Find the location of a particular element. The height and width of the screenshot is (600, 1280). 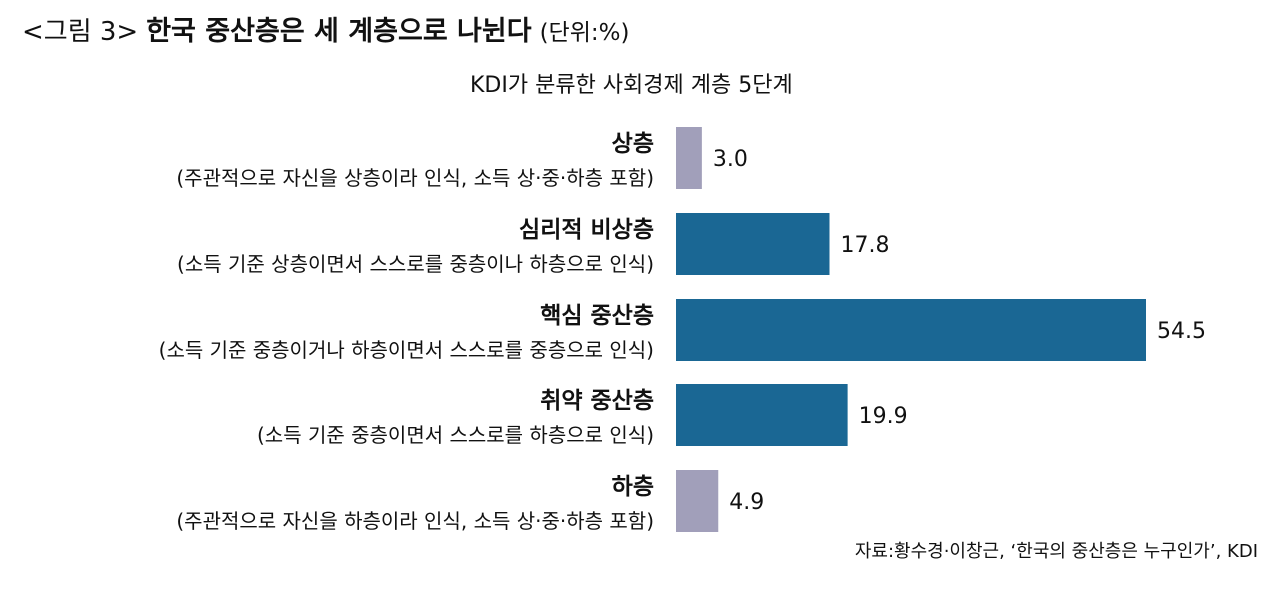

value-label-1: 3.0 is located at coordinates (730, 159).